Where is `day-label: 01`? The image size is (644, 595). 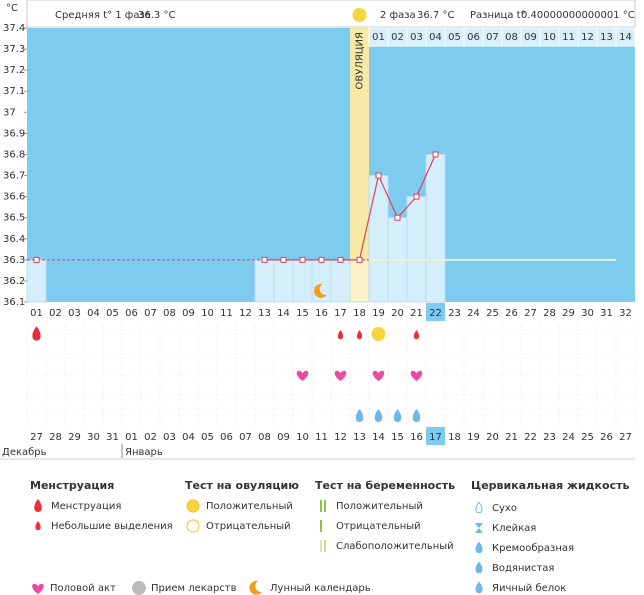
day-label: 01 is located at coordinates (36, 313).